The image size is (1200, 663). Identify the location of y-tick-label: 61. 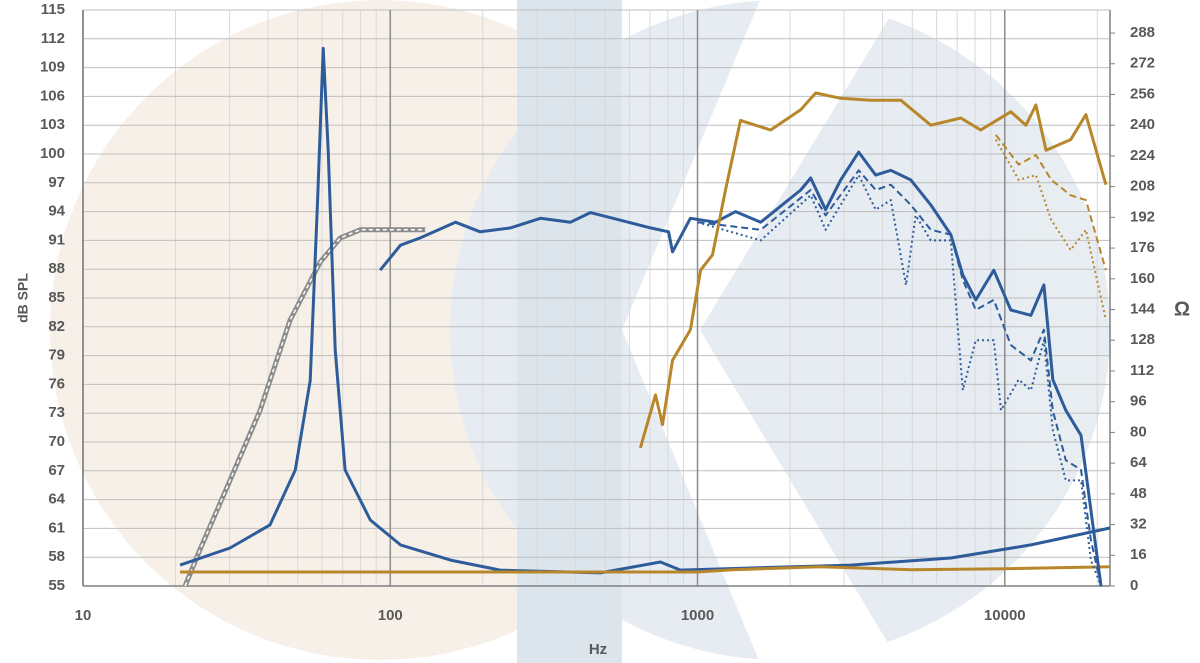
(56, 527).